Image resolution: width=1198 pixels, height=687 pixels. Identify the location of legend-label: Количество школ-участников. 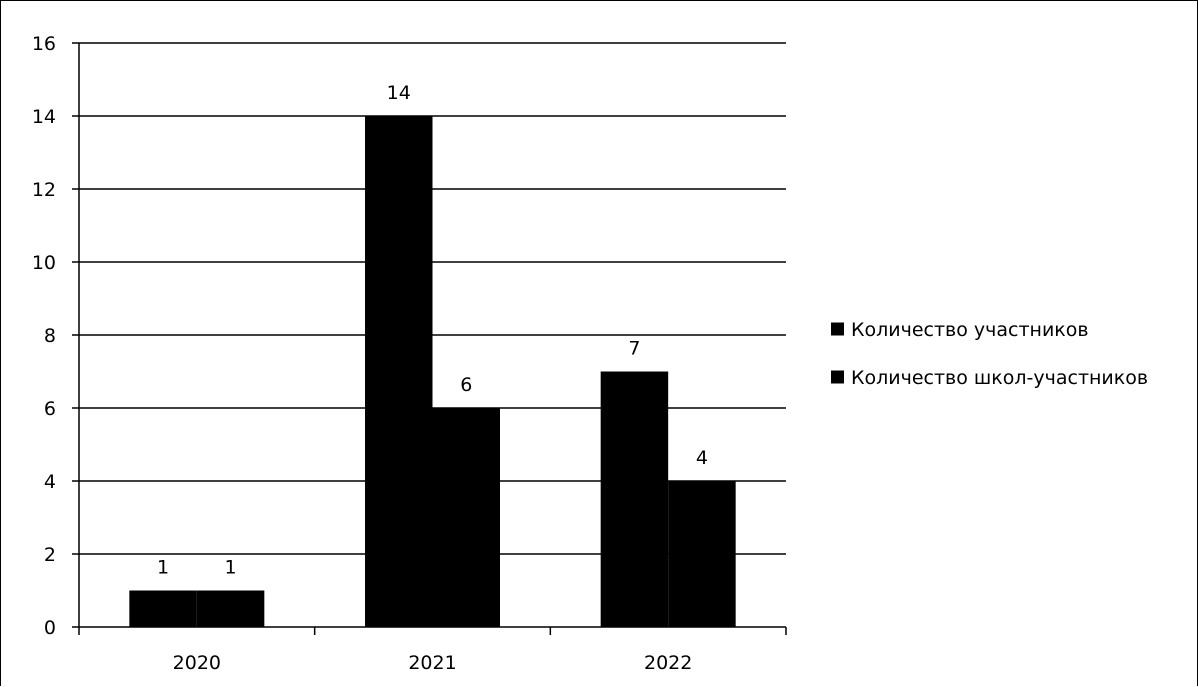
(999, 378).